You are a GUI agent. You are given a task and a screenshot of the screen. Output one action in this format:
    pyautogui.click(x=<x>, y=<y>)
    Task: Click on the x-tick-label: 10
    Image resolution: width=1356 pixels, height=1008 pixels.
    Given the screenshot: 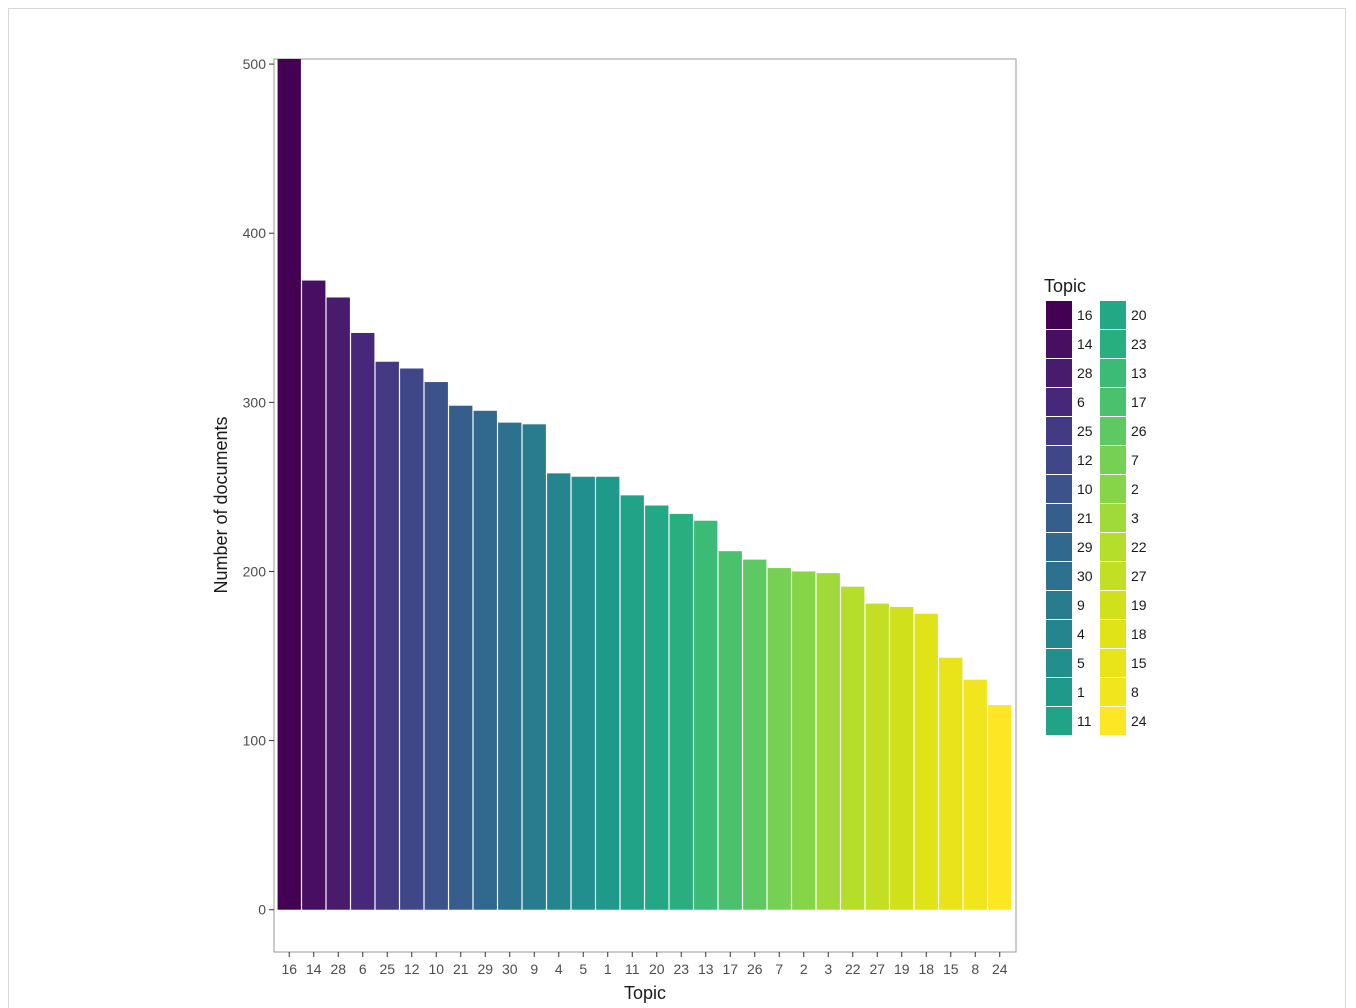 What is the action you would take?
    pyautogui.click(x=436, y=969)
    